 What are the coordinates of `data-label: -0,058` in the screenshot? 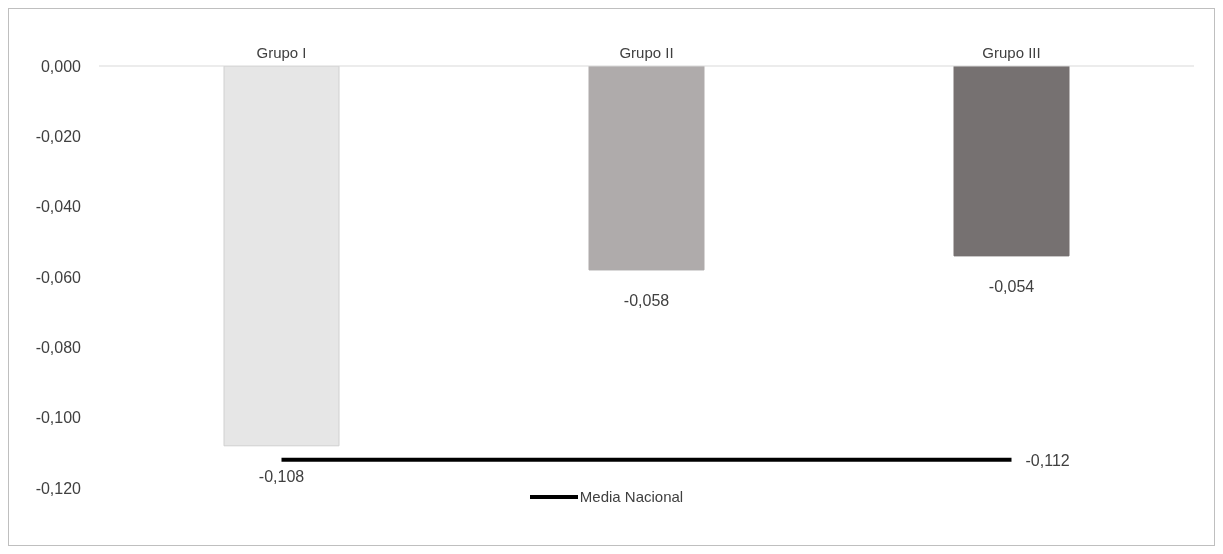 It's located at (646, 300).